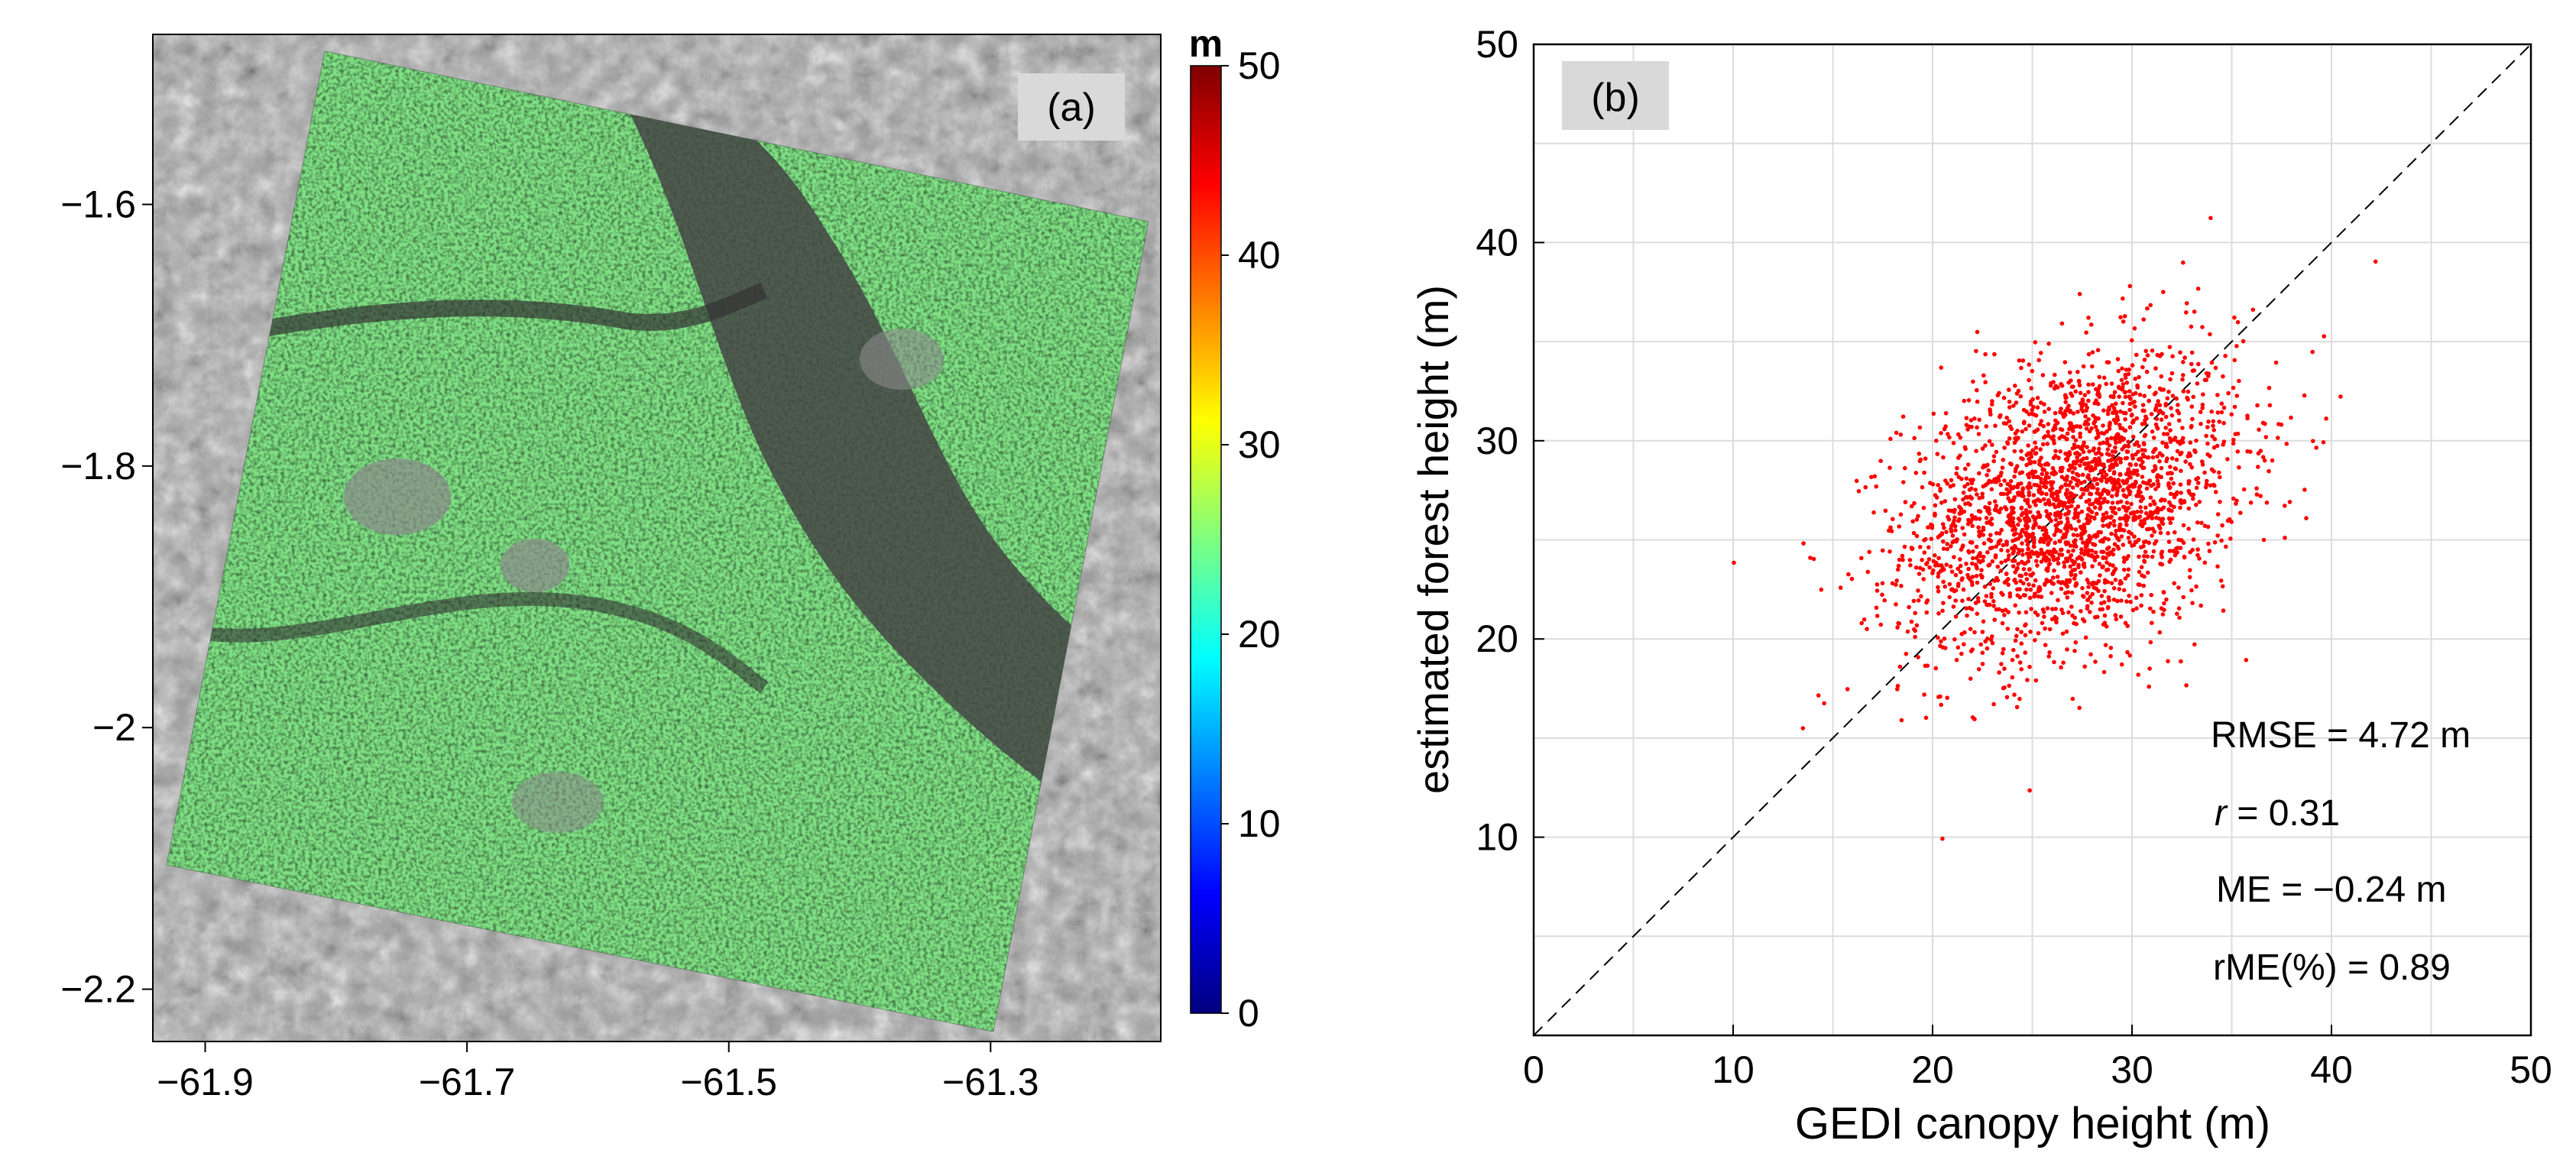 This screenshot has height=1163, width=2576. What do you see at coordinates (2332, 968) in the screenshot?
I see `stat-rme: rME(%) = 0.89` at bounding box center [2332, 968].